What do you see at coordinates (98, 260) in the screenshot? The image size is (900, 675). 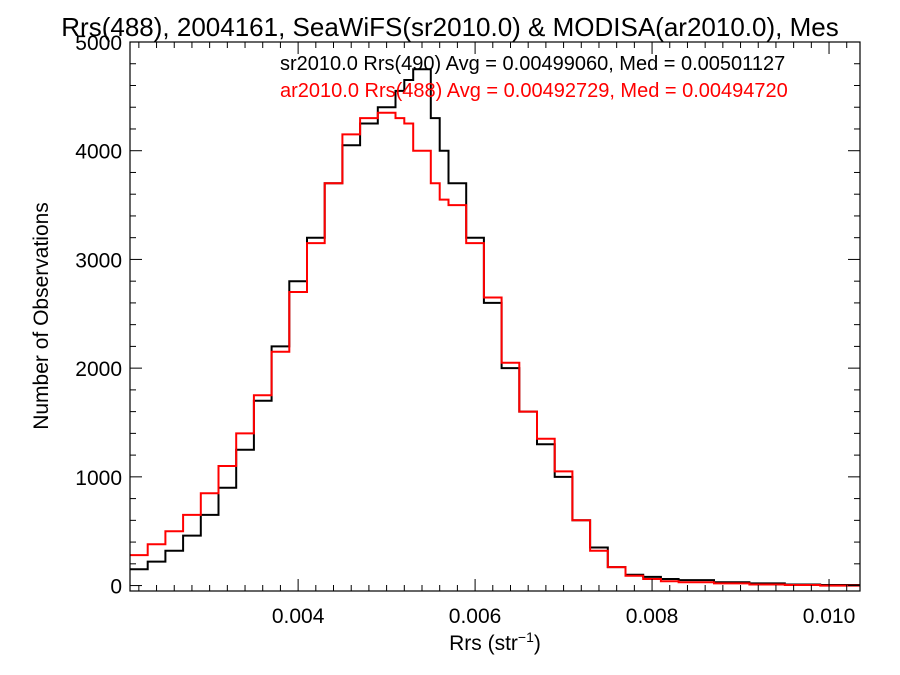 I see `y-tick-label: 3000` at bounding box center [98, 260].